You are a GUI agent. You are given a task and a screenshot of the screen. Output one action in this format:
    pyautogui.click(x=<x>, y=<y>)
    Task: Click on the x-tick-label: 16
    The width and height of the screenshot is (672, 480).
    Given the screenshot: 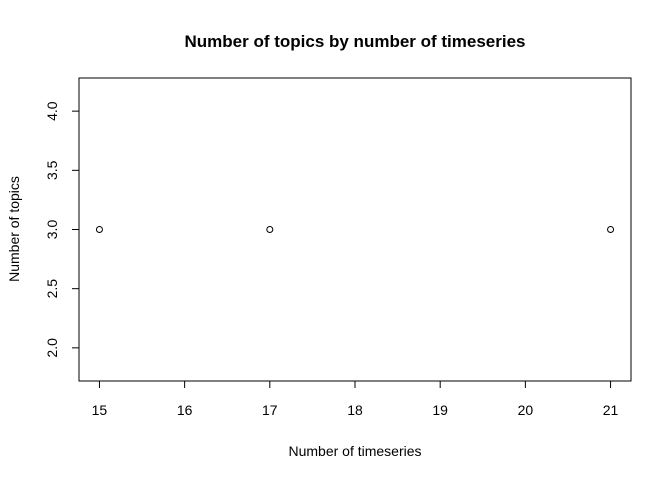 What is the action you would take?
    pyautogui.click(x=185, y=410)
    